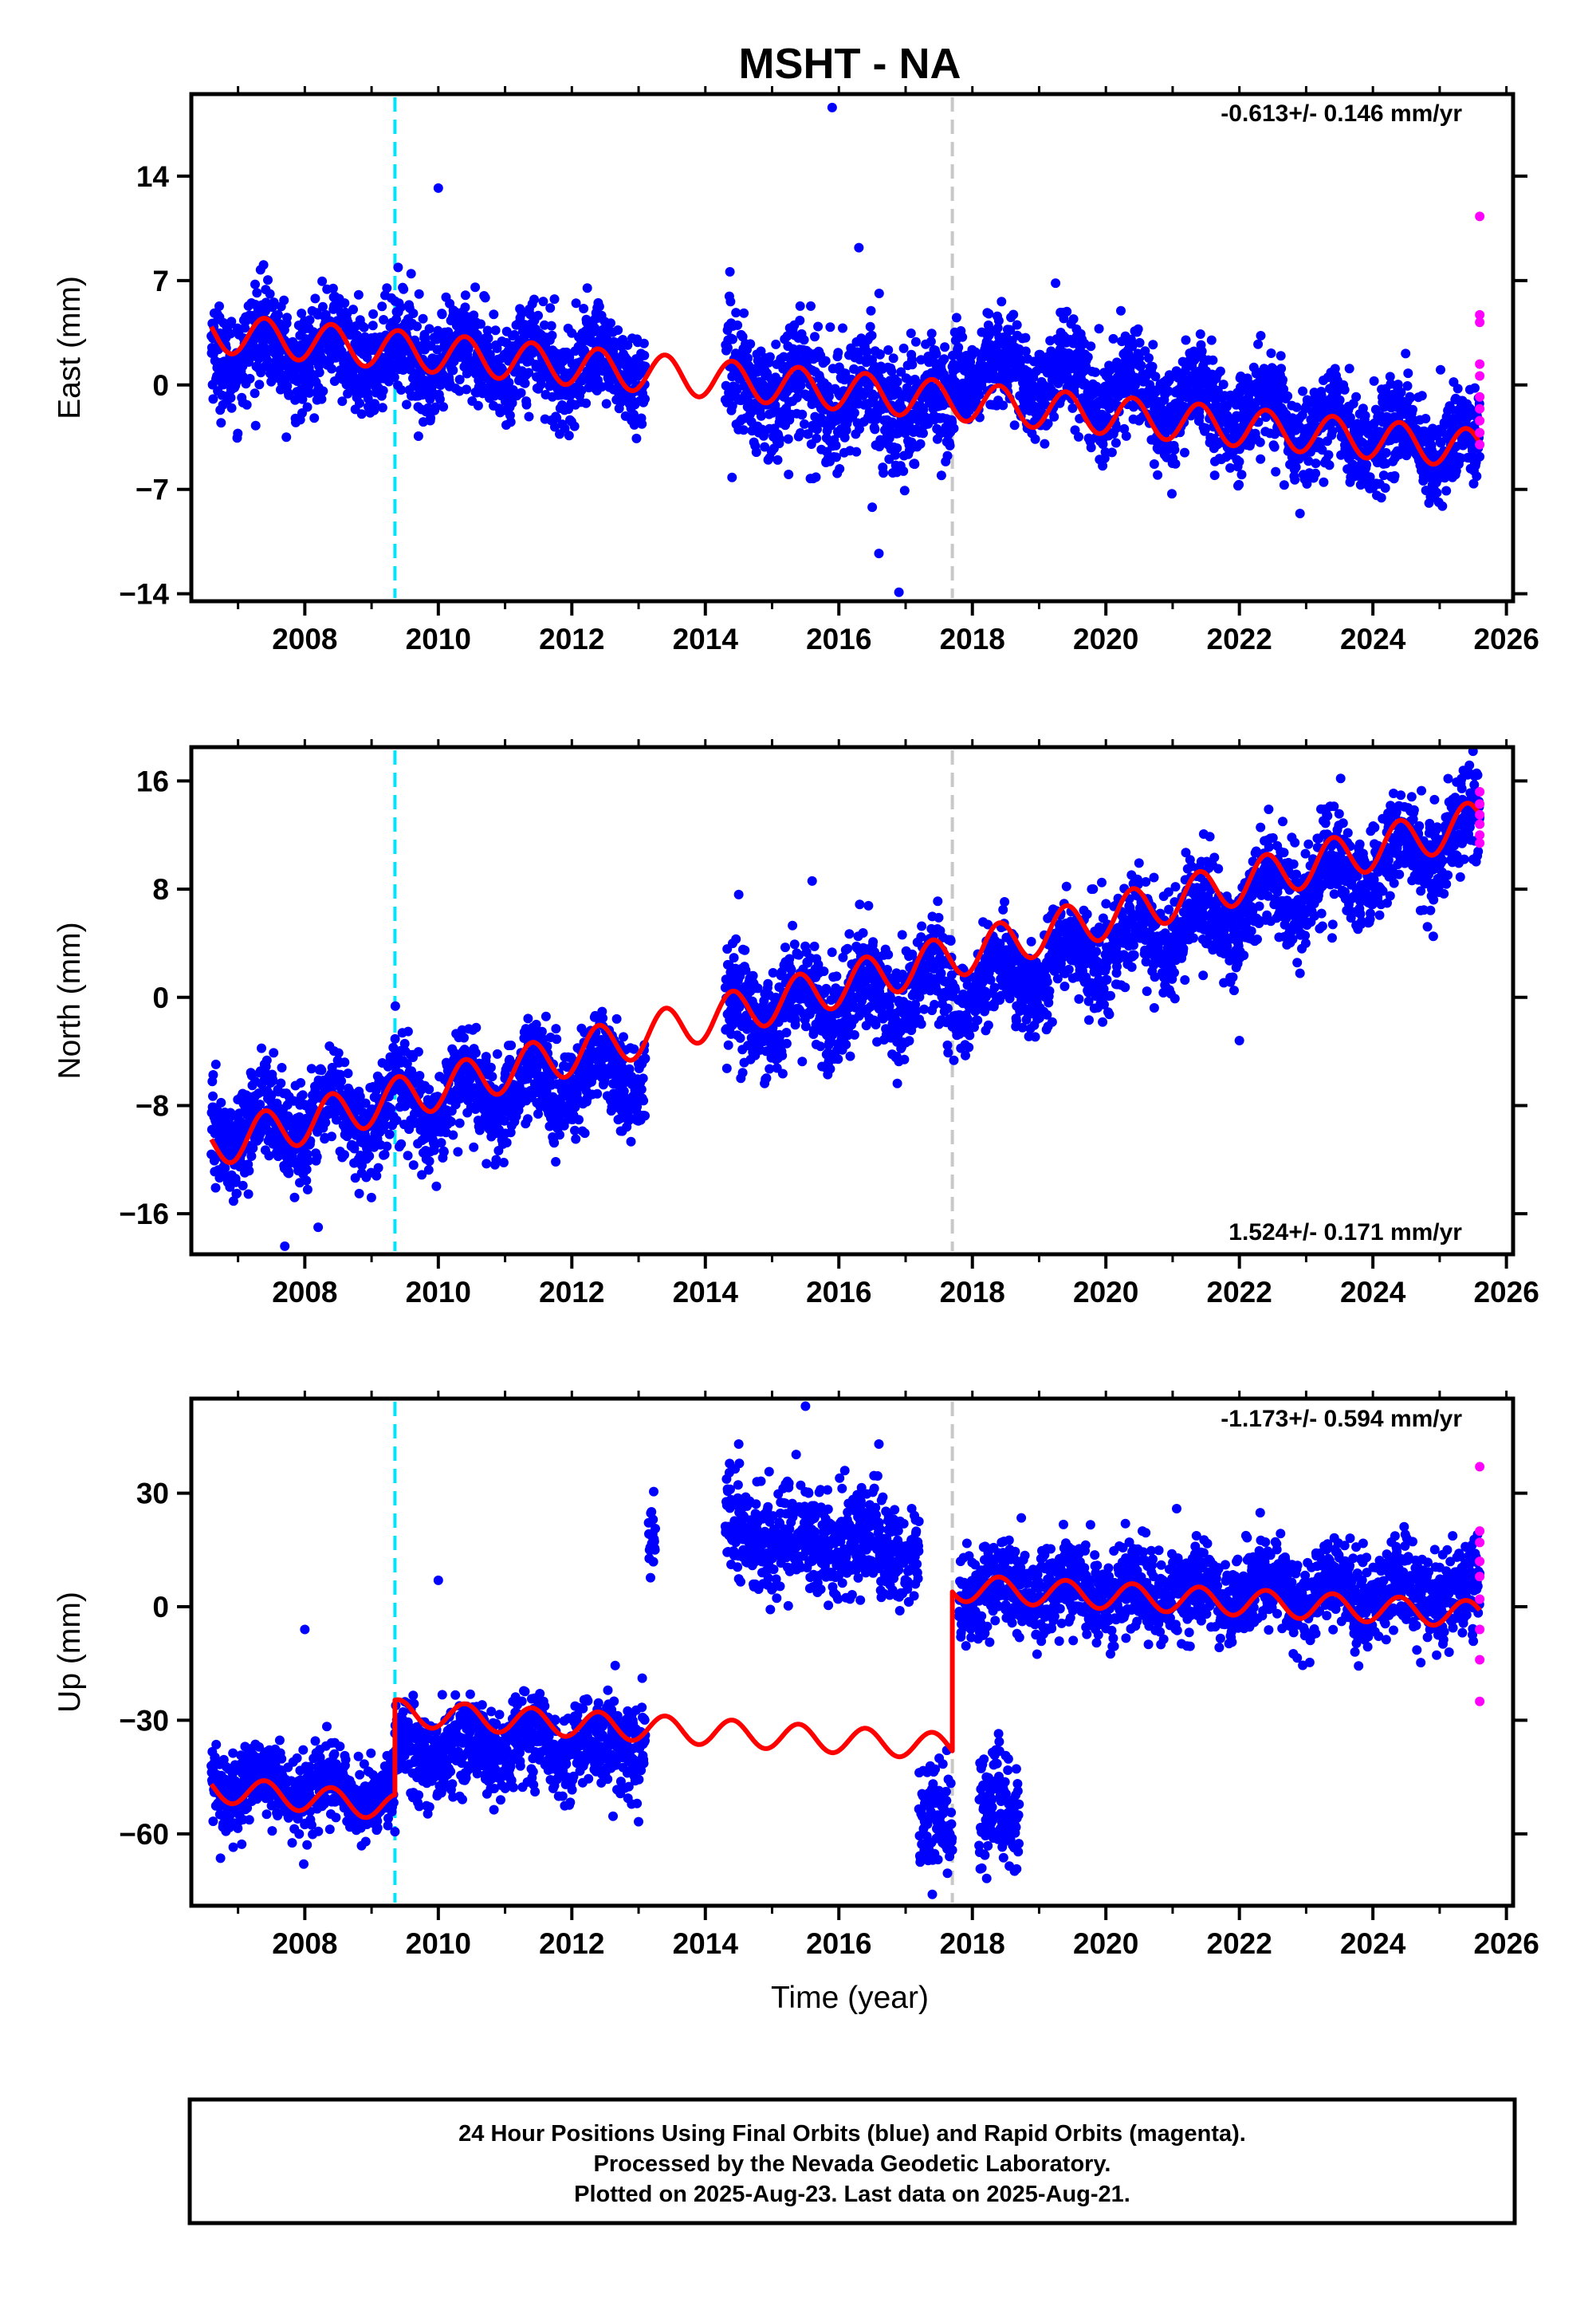  What do you see at coordinates (144, 594) in the screenshot?
I see `y-tick-label: −14` at bounding box center [144, 594].